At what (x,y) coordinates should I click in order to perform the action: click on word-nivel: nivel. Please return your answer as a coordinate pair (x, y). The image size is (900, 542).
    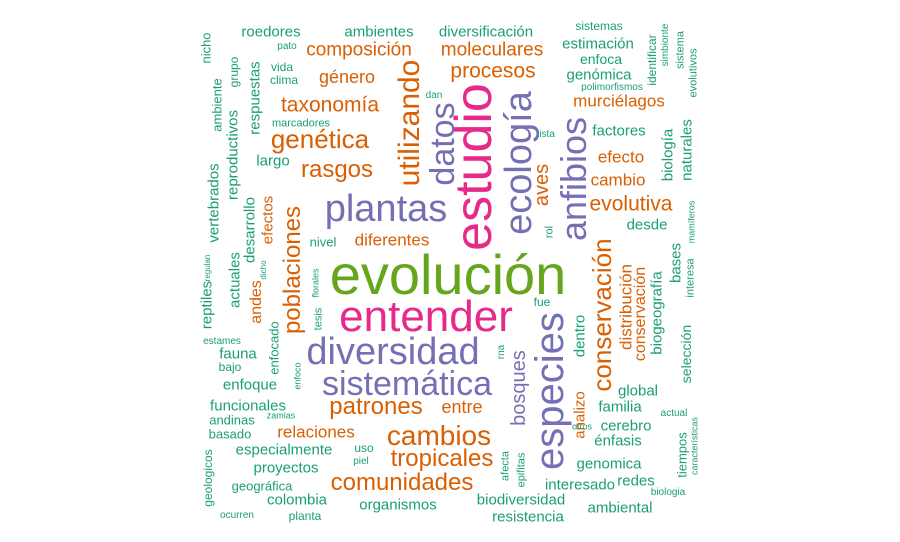
    Looking at the image, I should click on (323, 242).